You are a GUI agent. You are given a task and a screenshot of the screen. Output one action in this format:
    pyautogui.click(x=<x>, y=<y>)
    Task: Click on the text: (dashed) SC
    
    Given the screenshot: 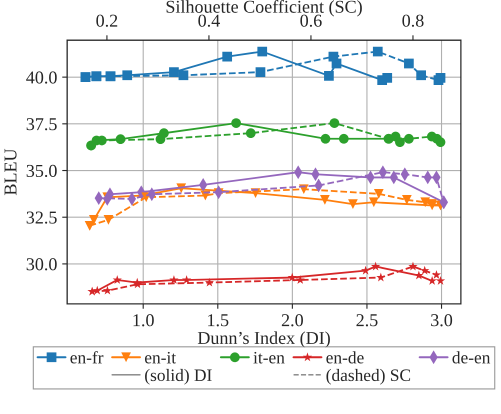 What is the action you would take?
    pyautogui.click(x=368, y=376)
    